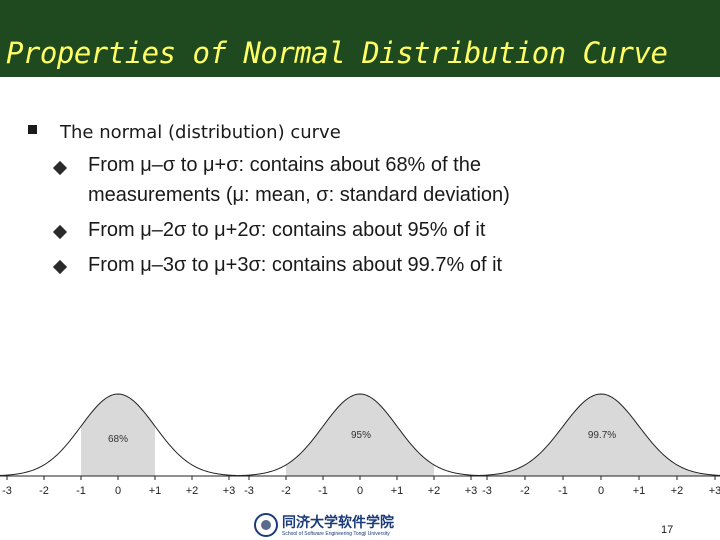  I want to click on normal-curve-panel: -3 -2 -1 0 +1 +2 +3 95%, so click(360, 445).